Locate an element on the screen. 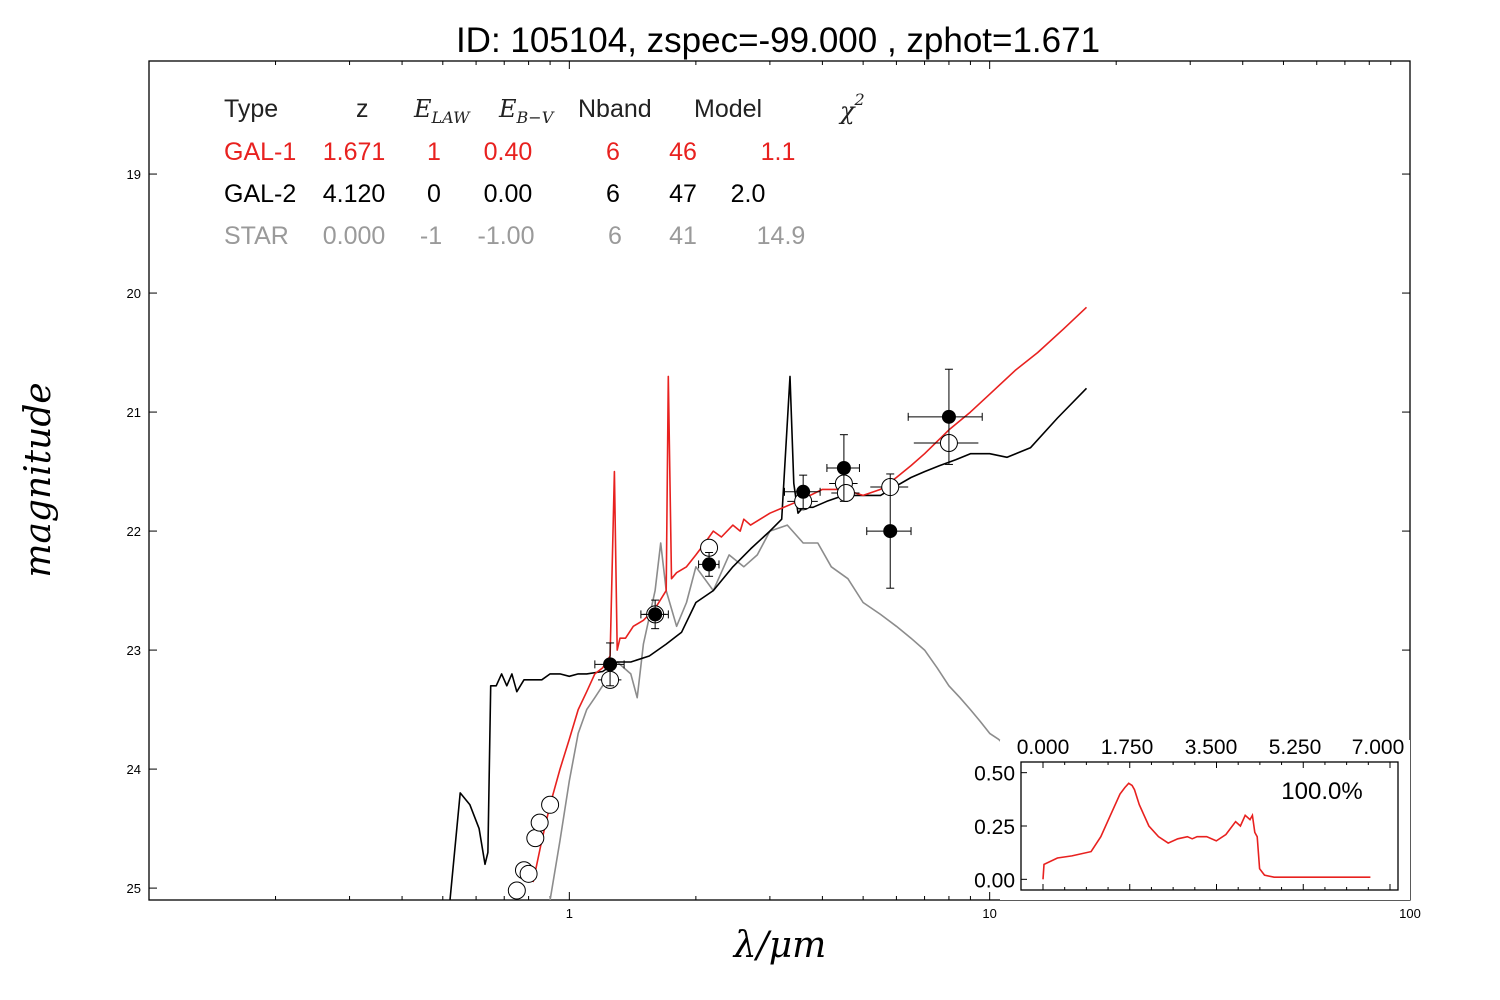 The height and width of the screenshot is (1000, 1500). inset-axis-ticks: 0.50 0.25 0.00 0.000 1.750 3.500 5.250 7.000 is located at coordinates (1189, 814).